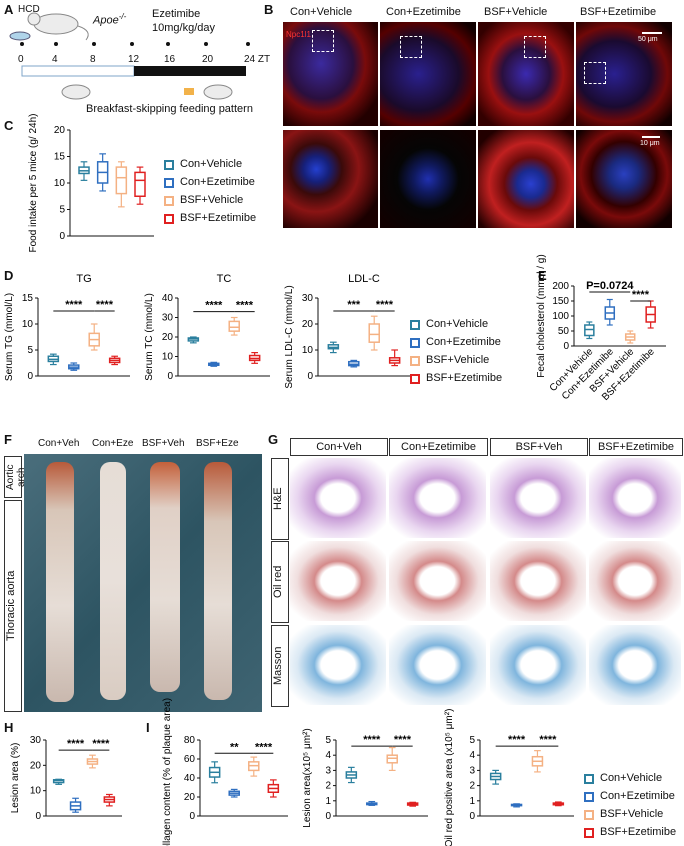 This screenshot has width=684, height=846. I want to click on panel-g-title: Con+Veh, so click(339, 447).